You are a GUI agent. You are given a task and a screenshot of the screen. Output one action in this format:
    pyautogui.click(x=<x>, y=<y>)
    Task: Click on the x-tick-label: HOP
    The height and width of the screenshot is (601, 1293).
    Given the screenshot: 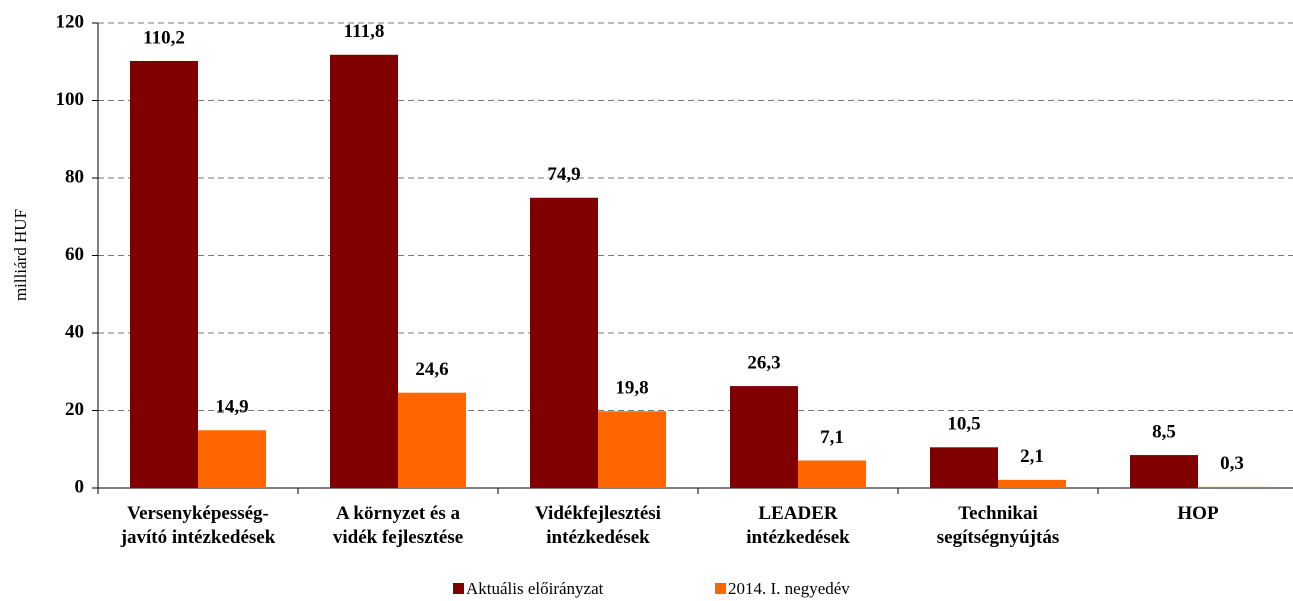 What is the action you would take?
    pyautogui.click(x=1198, y=513)
    